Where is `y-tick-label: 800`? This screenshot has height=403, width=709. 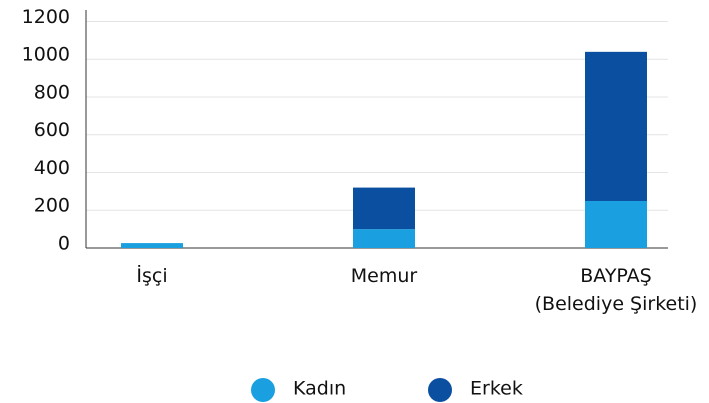 y-tick-label: 800 is located at coordinates (52, 92).